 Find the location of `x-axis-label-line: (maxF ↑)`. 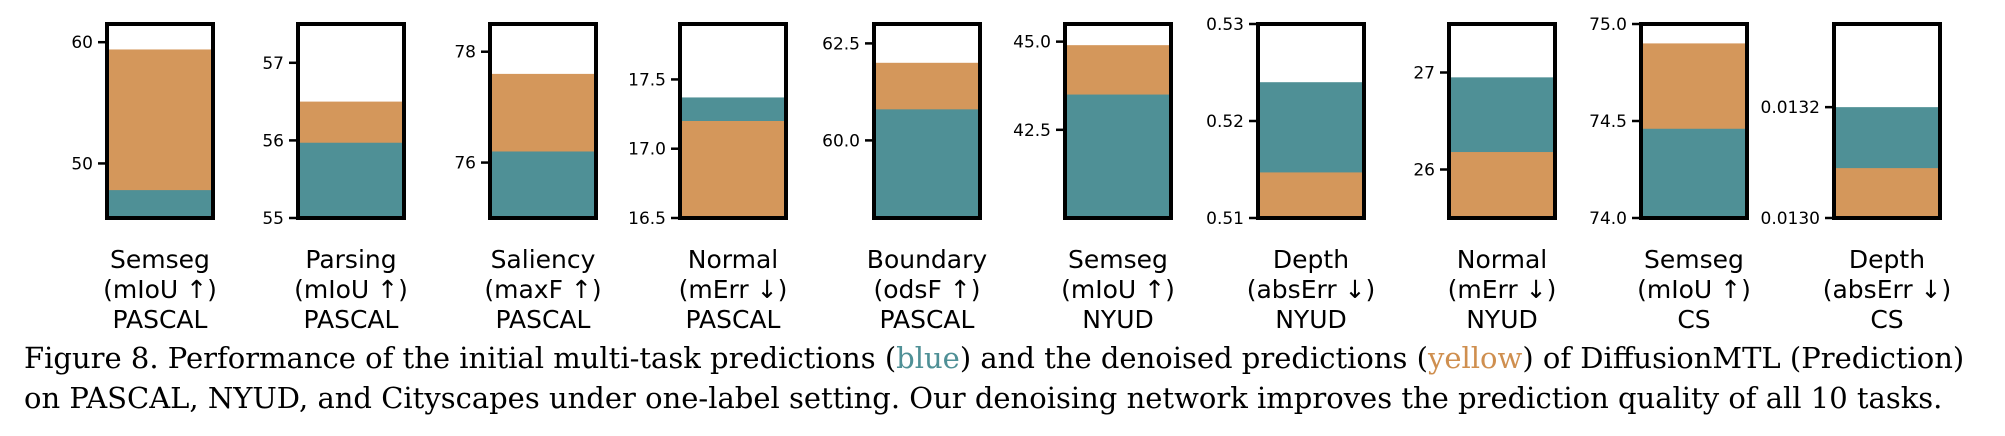

x-axis-label-line: (maxF ↑) is located at coordinates (542, 289).